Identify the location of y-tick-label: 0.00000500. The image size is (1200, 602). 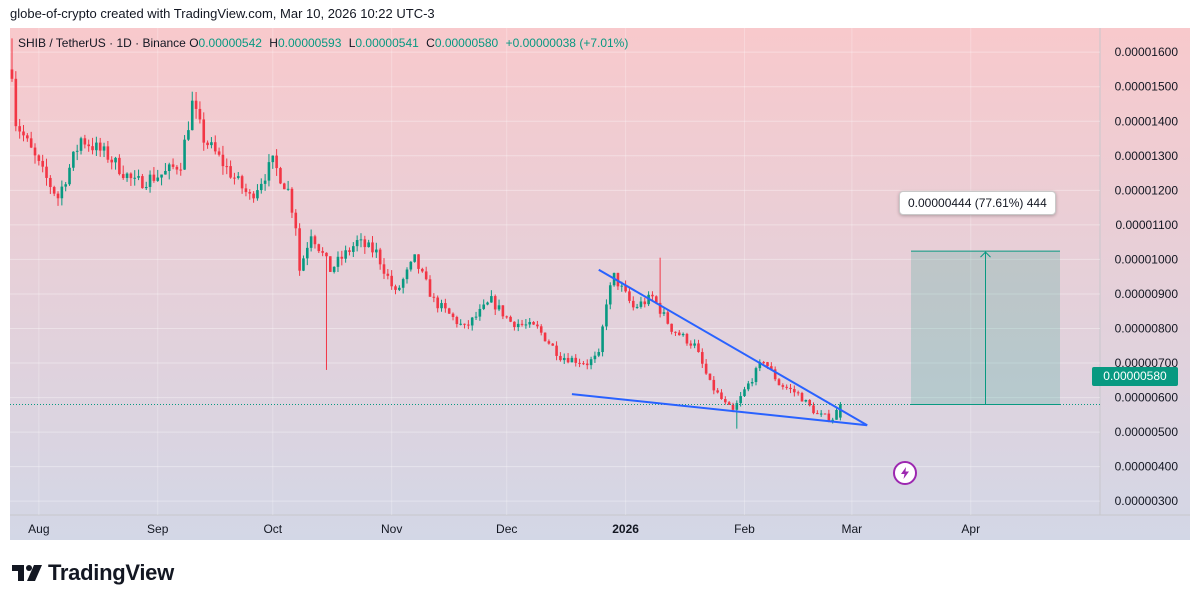
(1147, 432).